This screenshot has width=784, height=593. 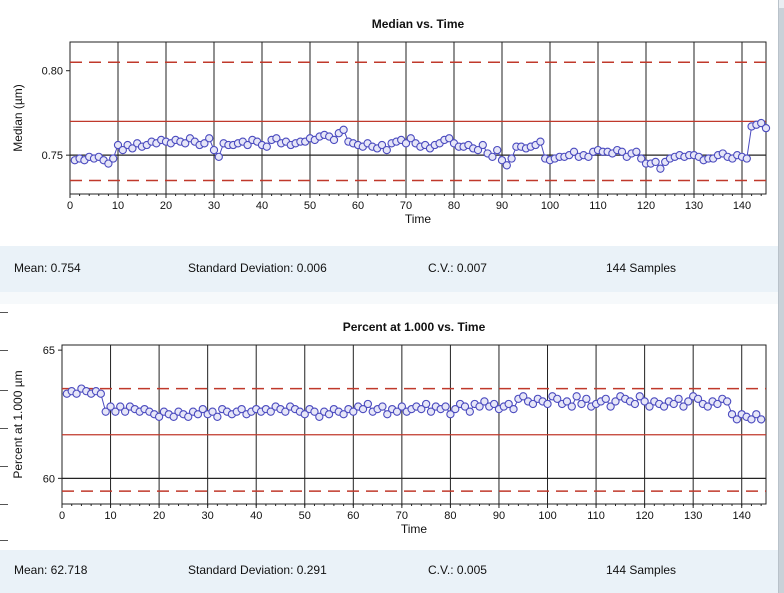 What do you see at coordinates (418, 219) in the screenshot?
I see `median-x-axis-label: Time` at bounding box center [418, 219].